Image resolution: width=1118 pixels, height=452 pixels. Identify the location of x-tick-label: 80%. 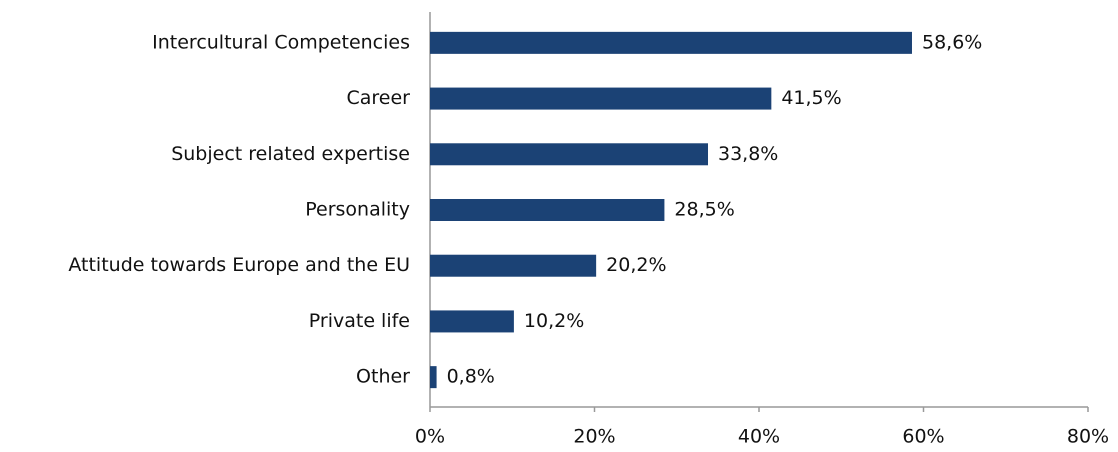
(1088, 437).